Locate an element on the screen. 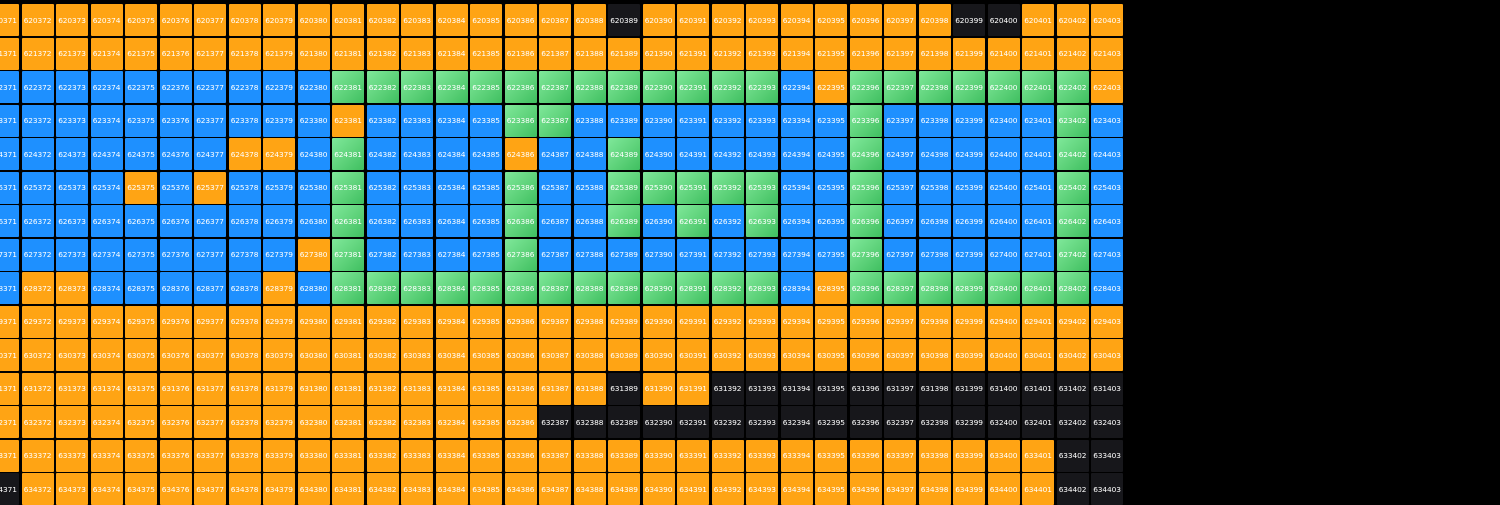 The width and height of the screenshot is (1500, 505). number-tile: 620401 is located at coordinates (1038, 20).